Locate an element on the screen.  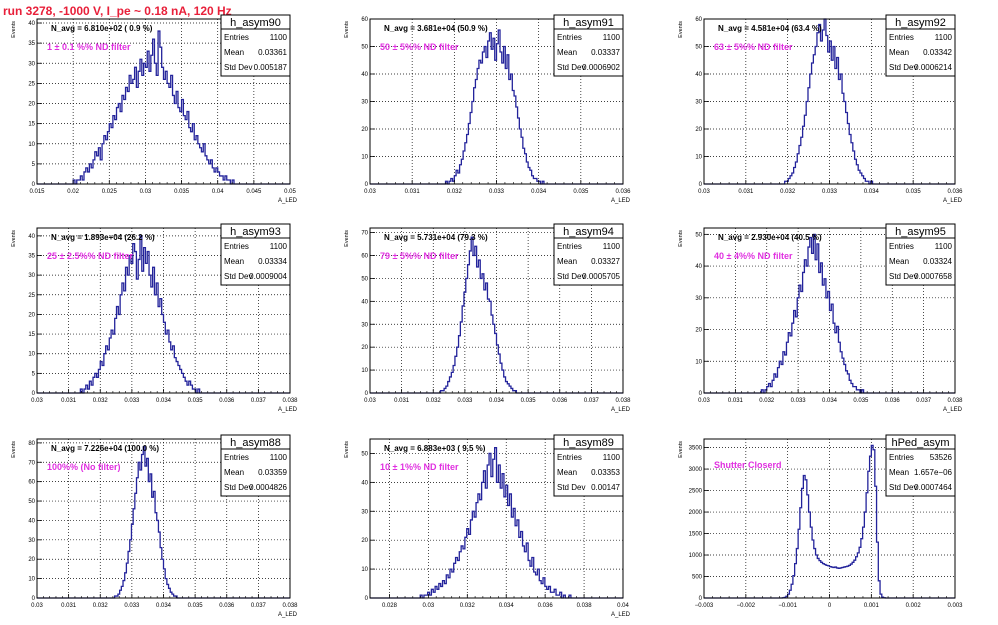
stats-value: 0.0007658 is located at coordinates (933, 276).